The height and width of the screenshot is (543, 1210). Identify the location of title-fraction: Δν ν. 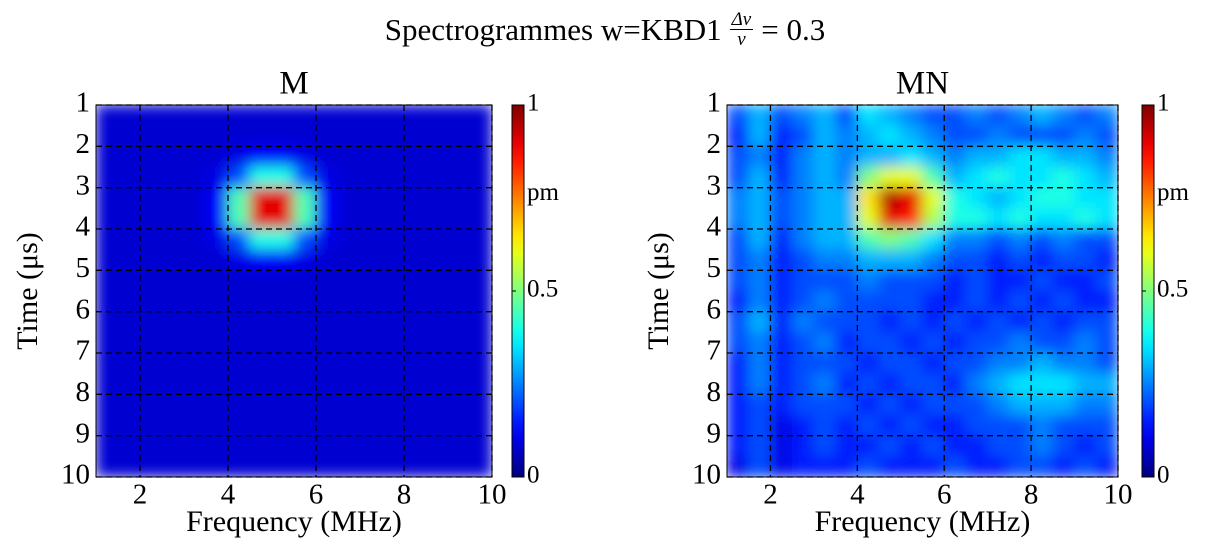
(741, 30).